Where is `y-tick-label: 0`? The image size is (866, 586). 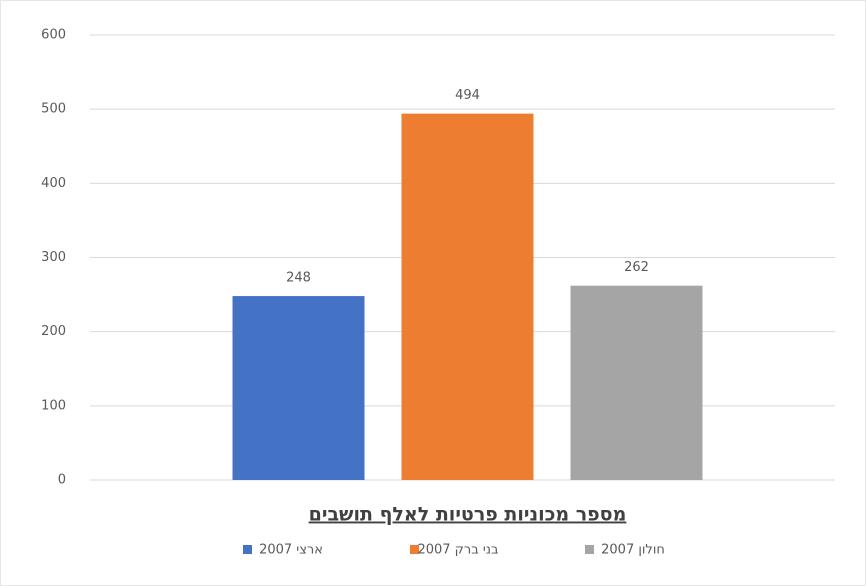
y-tick-label: 0 is located at coordinates (62, 480).